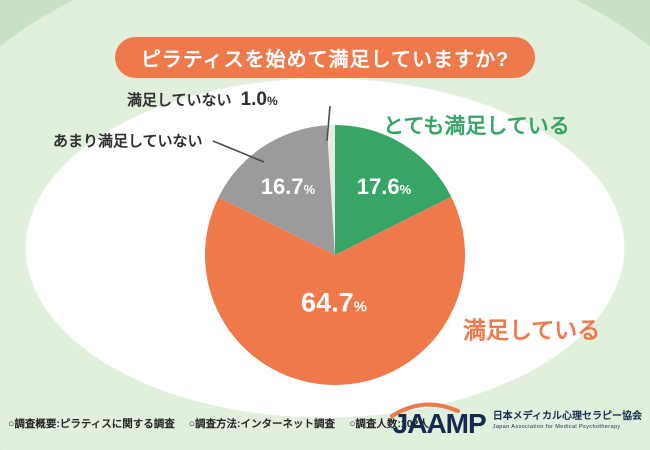  Describe the element at coordinates (288, 186) in the screenshot. I see `pie-value-not-very-satisfied: 16.7%` at that location.